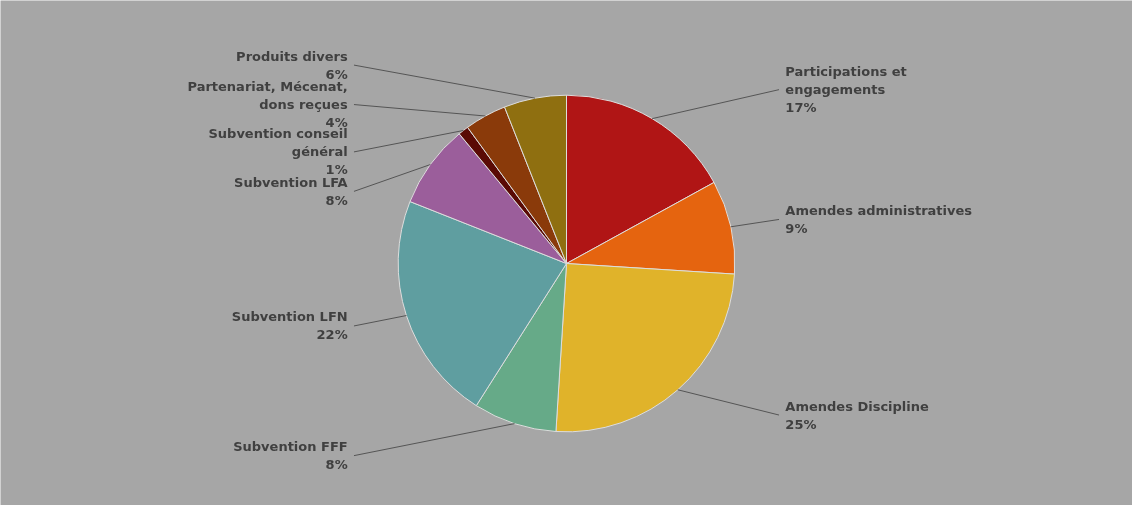  Describe the element at coordinates (796, 228) in the screenshot. I see `data-label: 9%` at that location.